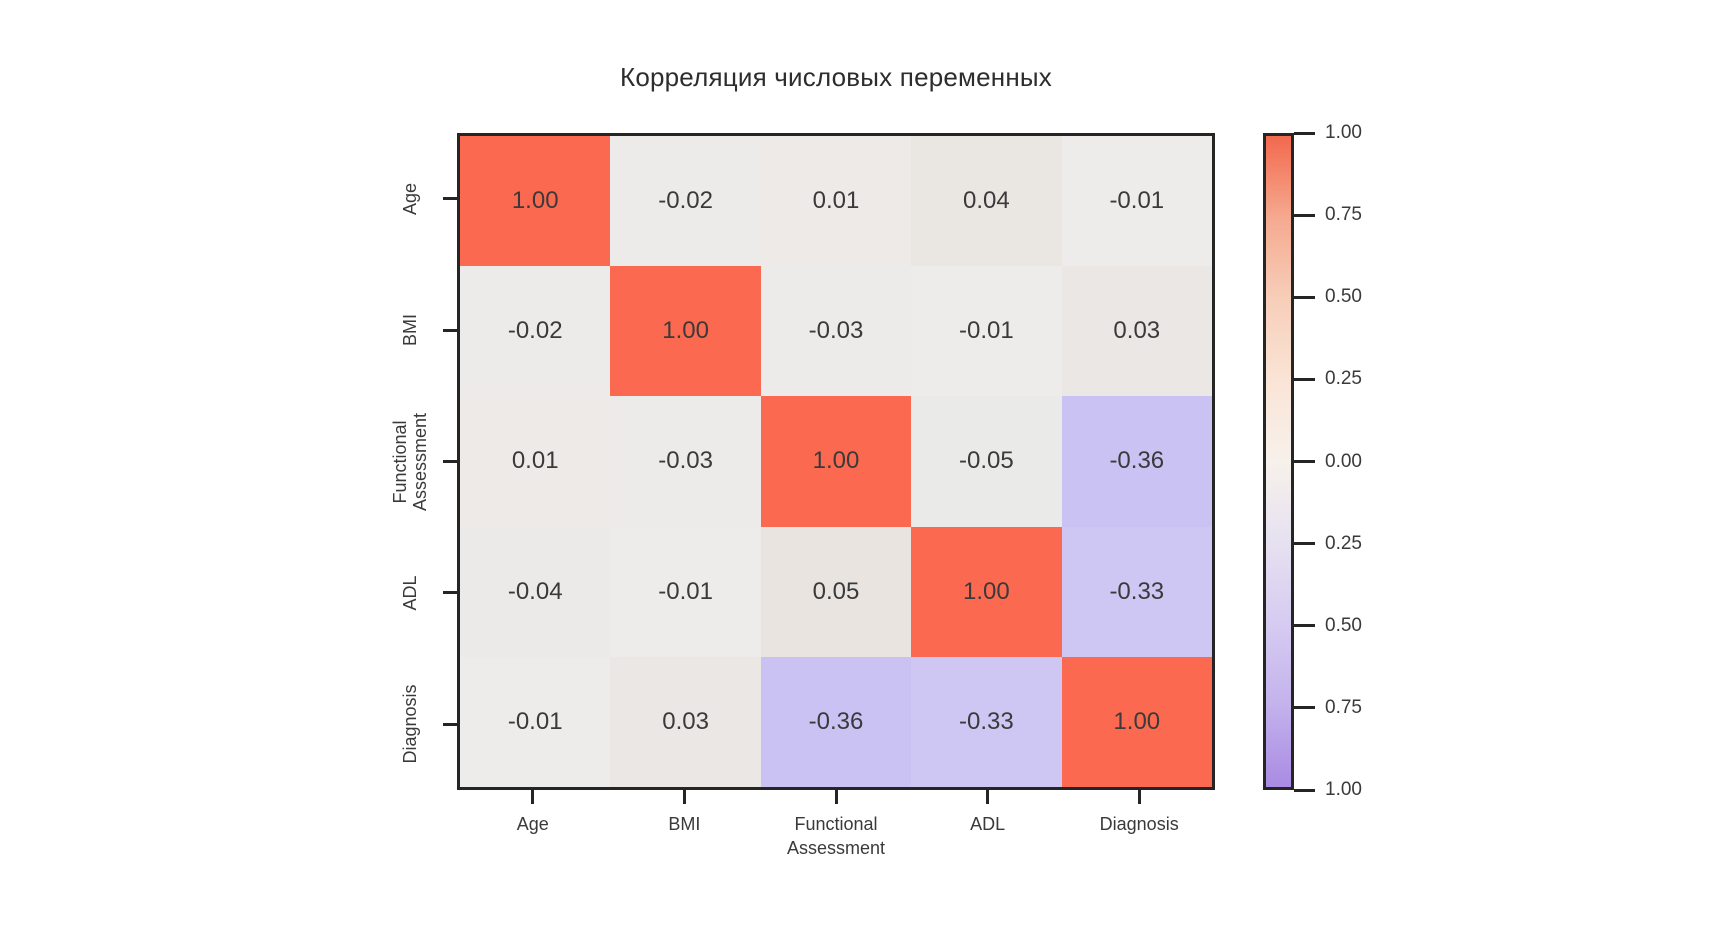 The width and height of the screenshot is (1724, 949). I want to click on y-axis-label: ADL, so click(410, 593).